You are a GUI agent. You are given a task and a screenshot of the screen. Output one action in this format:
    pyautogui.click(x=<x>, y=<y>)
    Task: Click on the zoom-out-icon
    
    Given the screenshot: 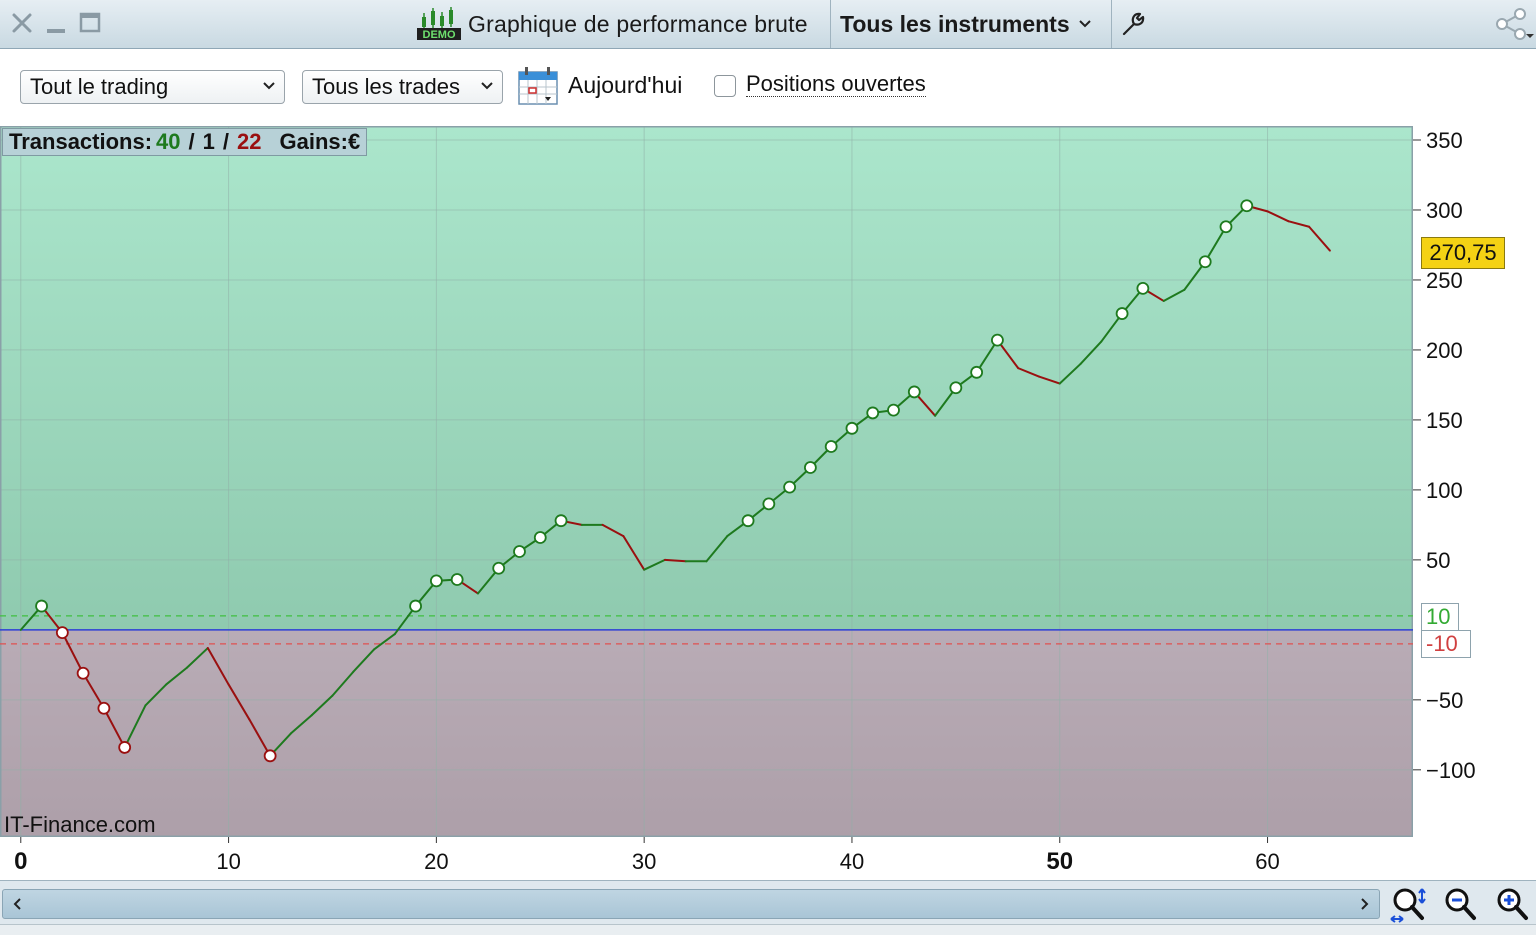 What is the action you would take?
    pyautogui.click(x=1460, y=904)
    